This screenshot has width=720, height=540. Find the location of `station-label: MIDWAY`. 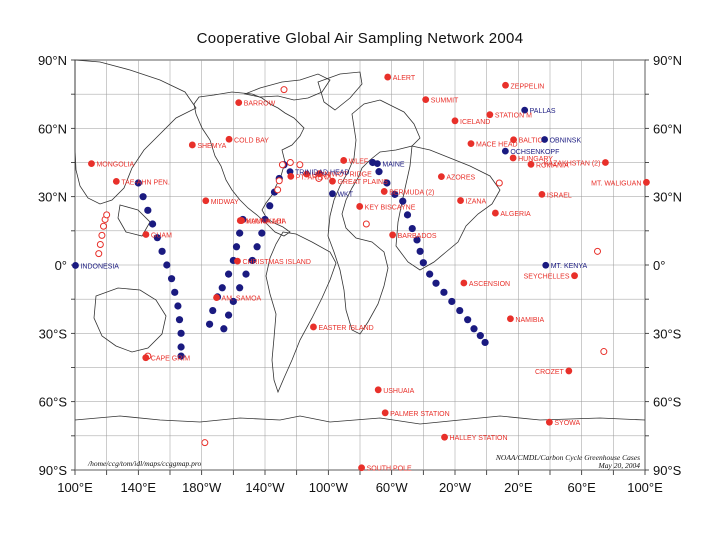

station-label: MIDWAY is located at coordinates (225, 202).